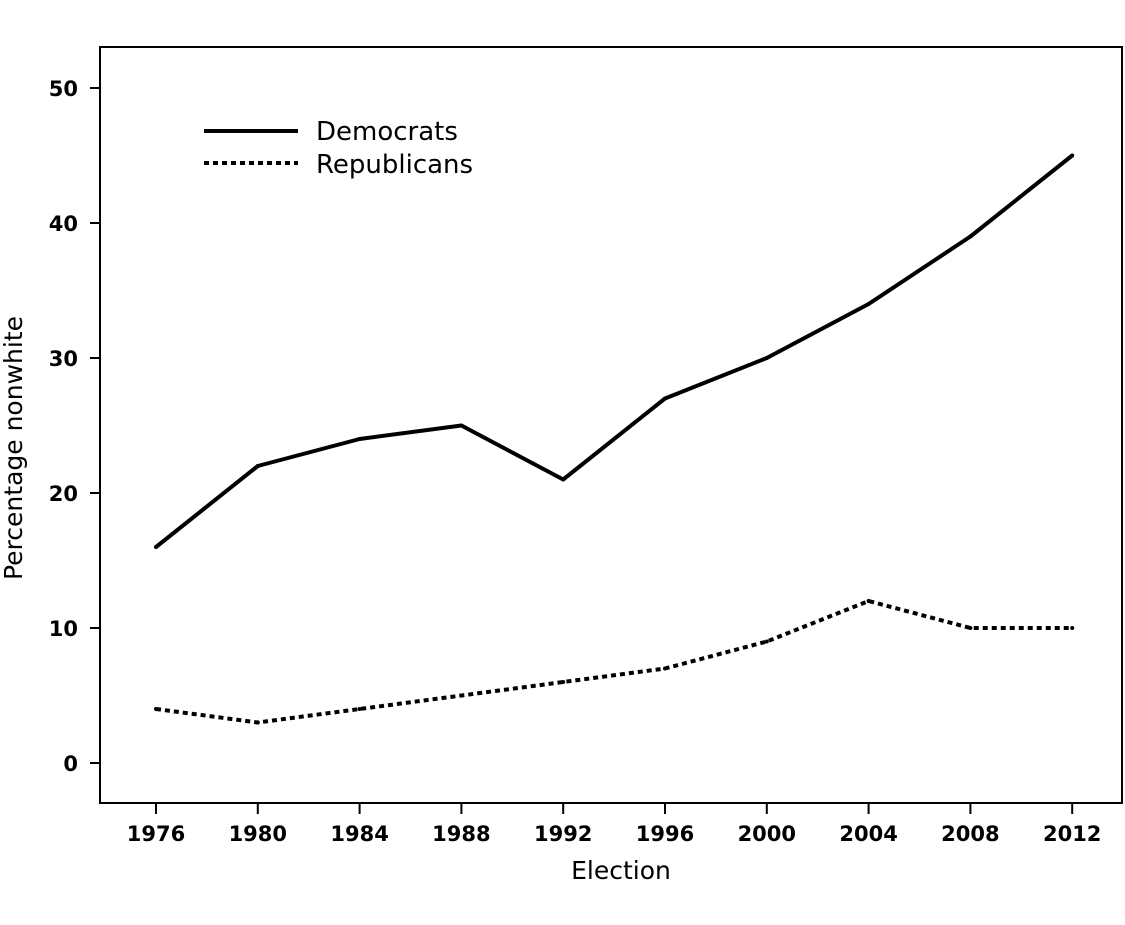 This screenshot has width=1125, height=925. I want to click on x-tick-label: 1996, so click(665, 834).